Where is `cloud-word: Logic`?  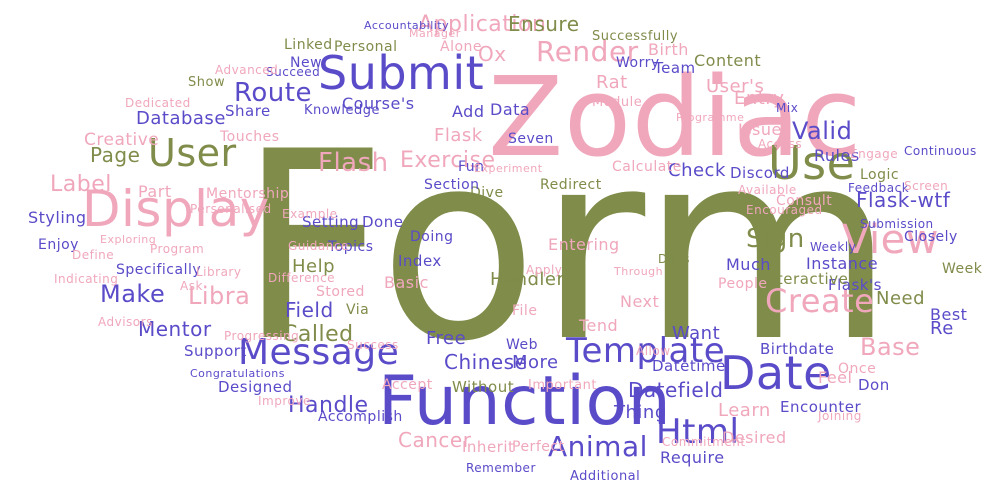 cloud-word: Logic is located at coordinates (880, 175).